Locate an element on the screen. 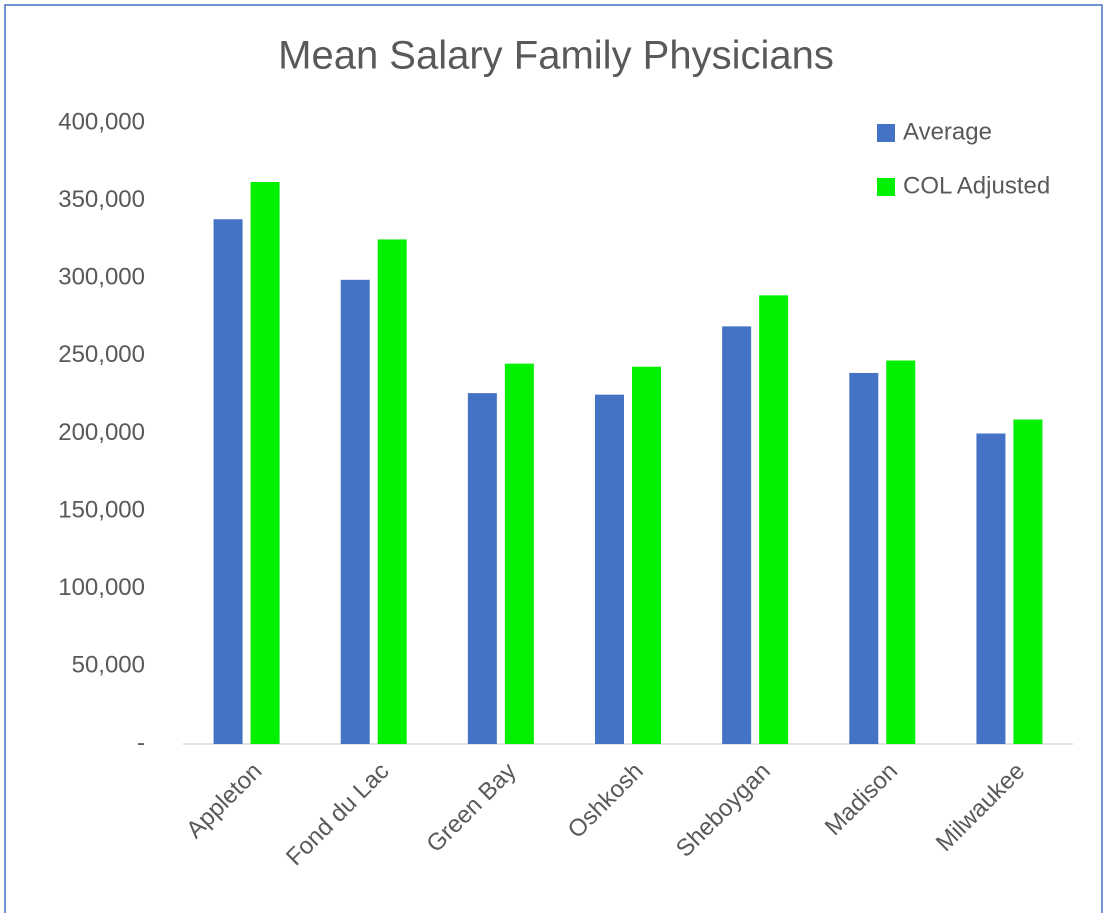  y-tick-label: 400,000 is located at coordinates (101, 121).